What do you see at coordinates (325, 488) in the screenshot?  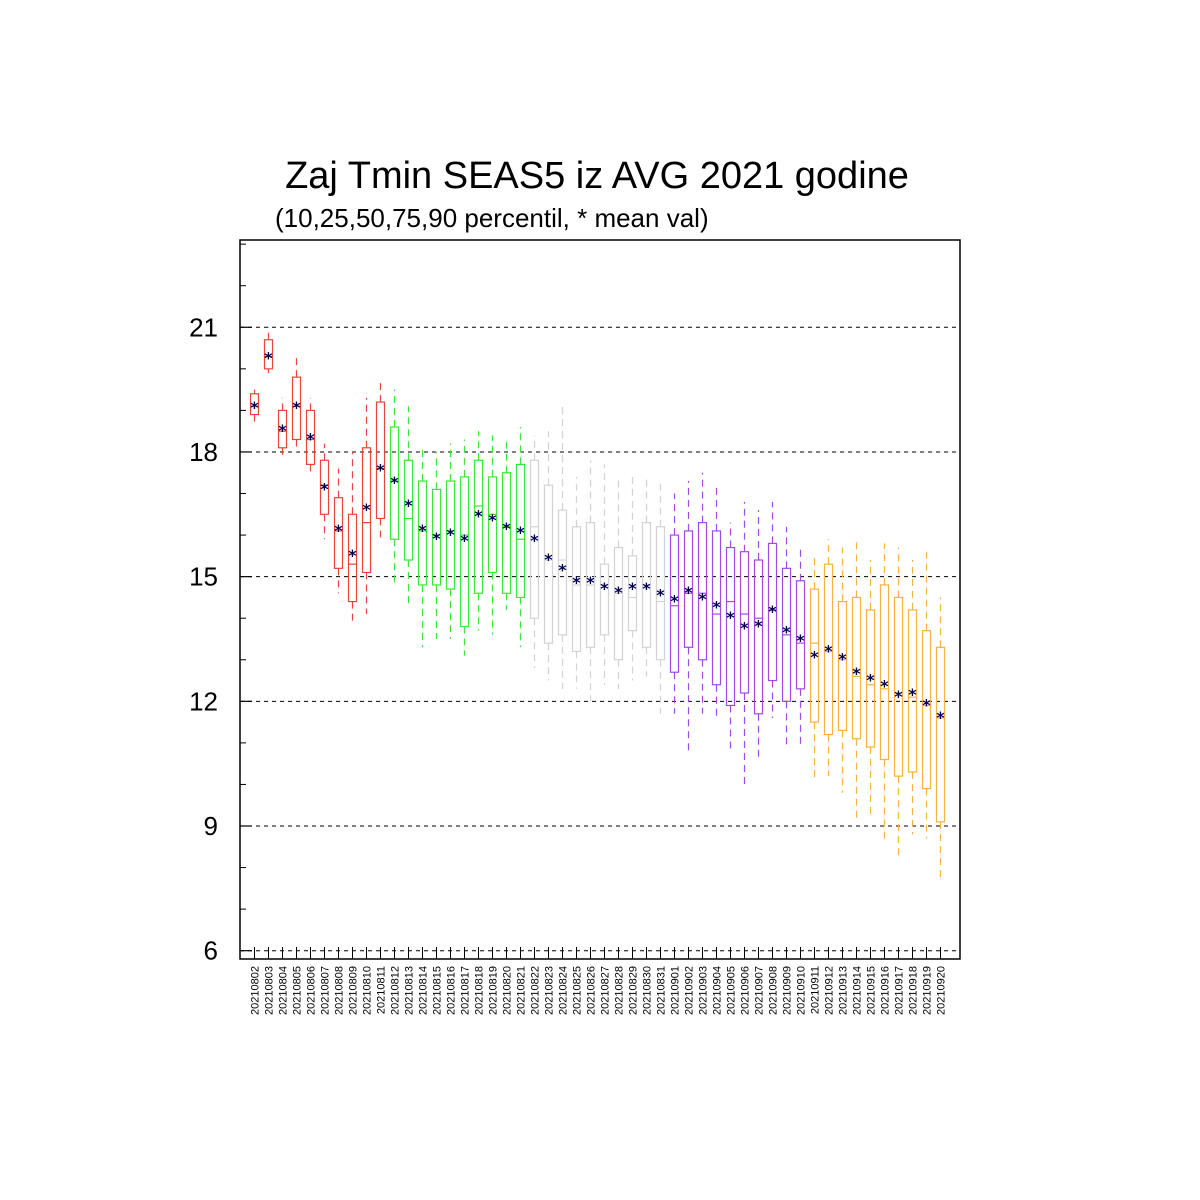 I see `mean-marker-20210807: *` at bounding box center [325, 488].